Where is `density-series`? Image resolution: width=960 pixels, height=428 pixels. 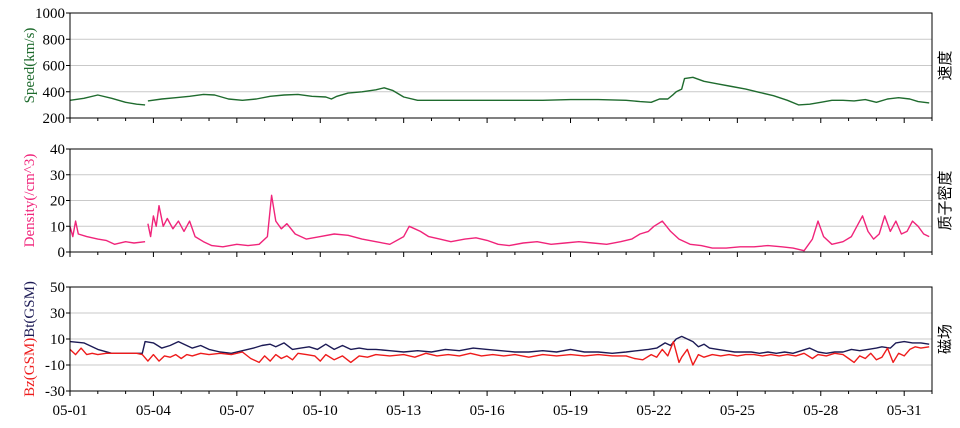 density-series is located at coordinates (499, 223).